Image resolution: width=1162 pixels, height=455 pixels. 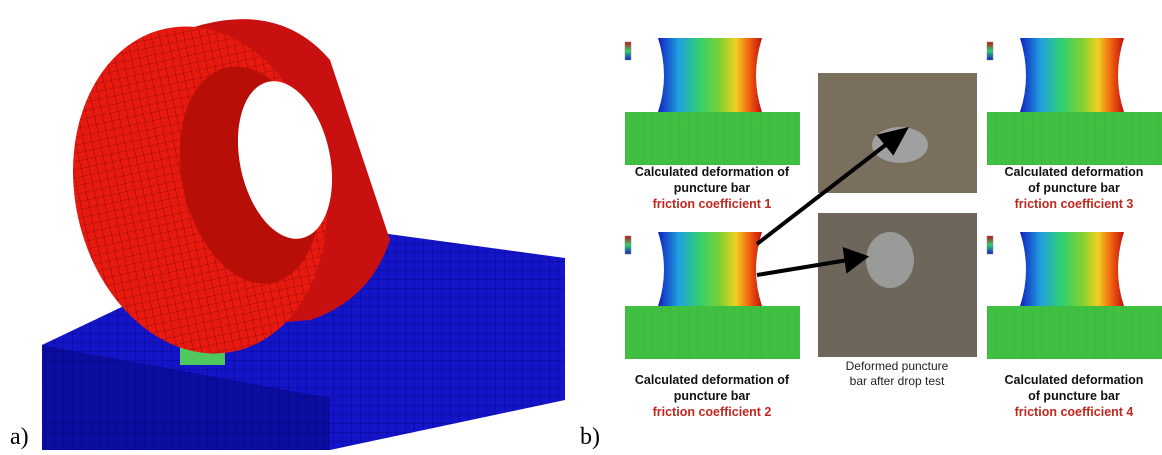 I want to click on friction-label: friction coefficient 4, so click(x=1074, y=412).